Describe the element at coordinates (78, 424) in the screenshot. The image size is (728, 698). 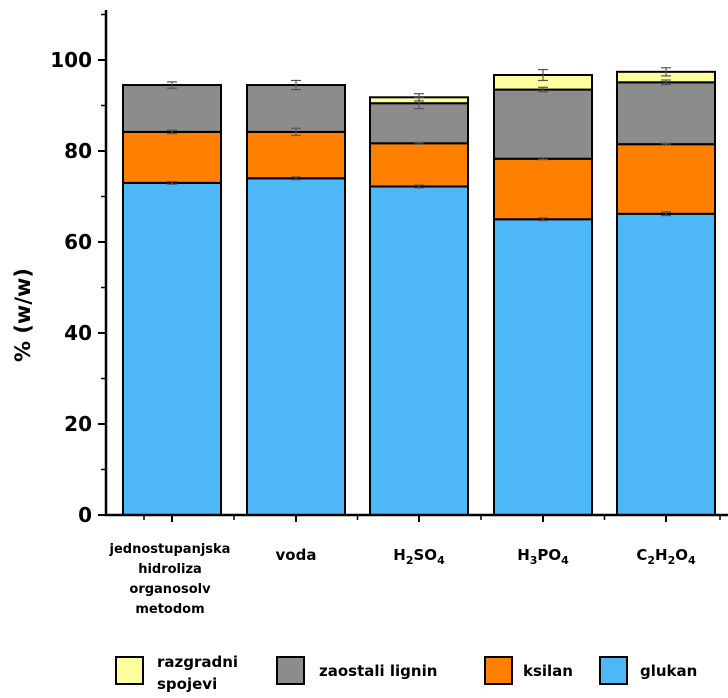
I see `y-tick-label: 20` at that location.